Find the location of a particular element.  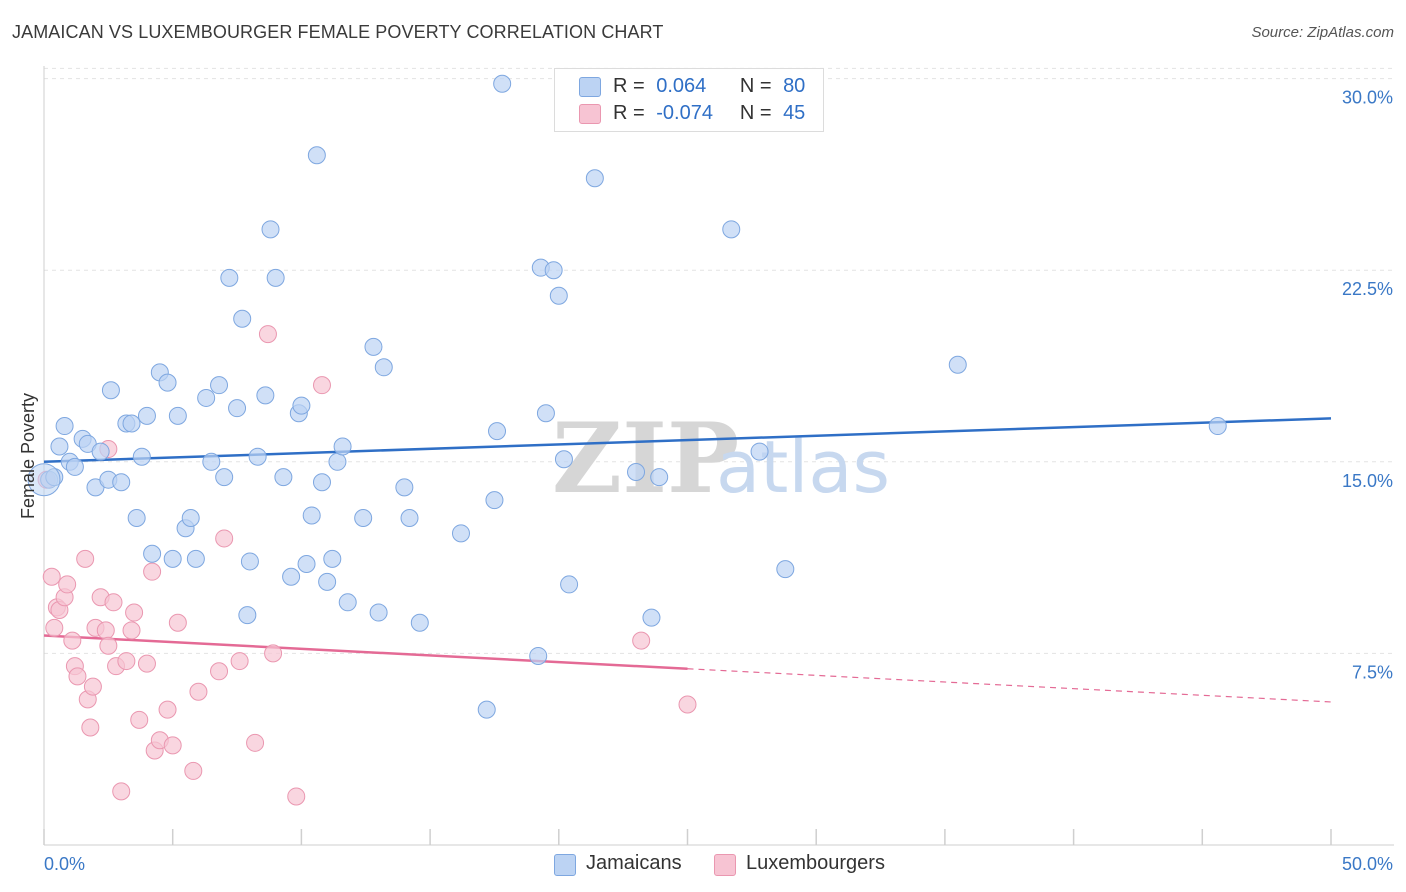

legend-label-luxembourgers: Luxembourgers is located at coordinates (815, 863).